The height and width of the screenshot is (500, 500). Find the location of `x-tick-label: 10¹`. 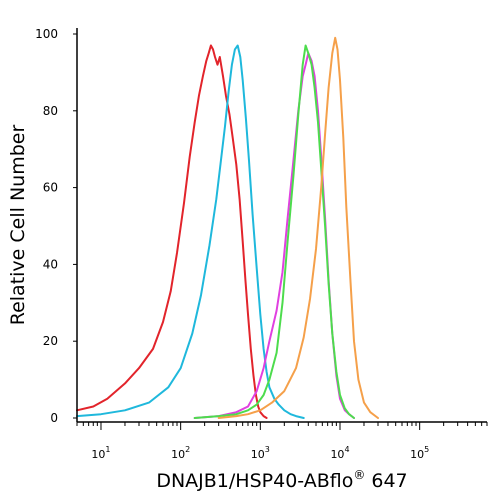

x-tick-label: 10¹ is located at coordinates (100, 453).